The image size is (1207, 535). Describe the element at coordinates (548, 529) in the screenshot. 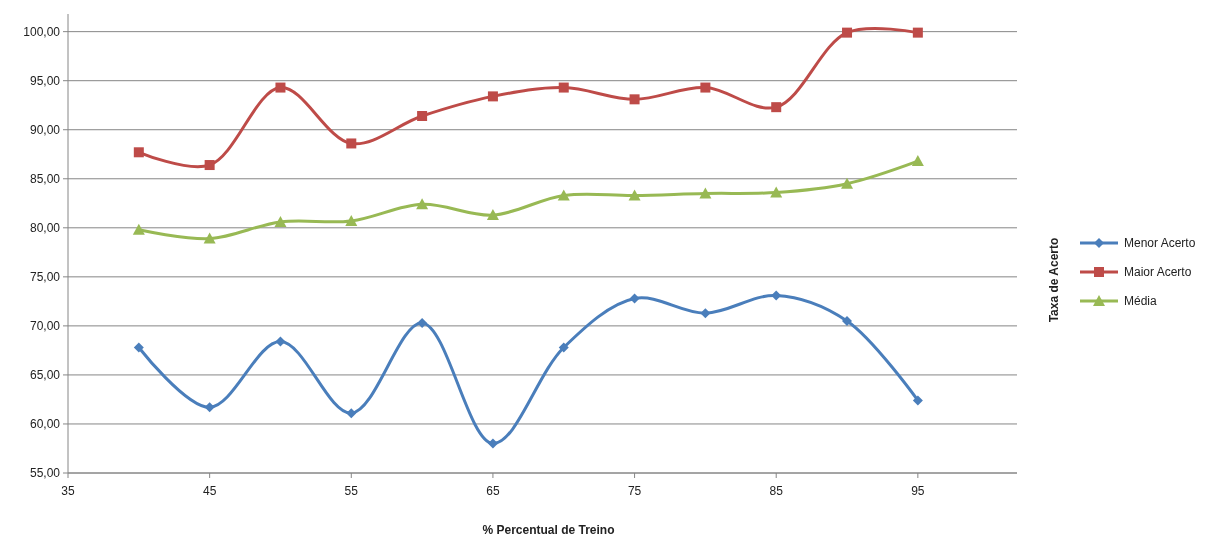

I see `x-axis-title: % Percentual de Treino` at that location.